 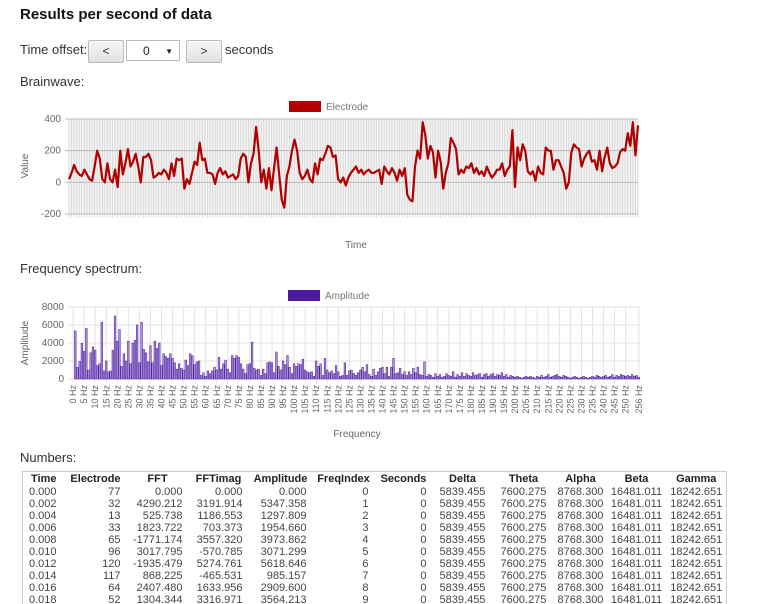 I want to click on x-tick-label: 145 Hz, so click(x=394, y=399).